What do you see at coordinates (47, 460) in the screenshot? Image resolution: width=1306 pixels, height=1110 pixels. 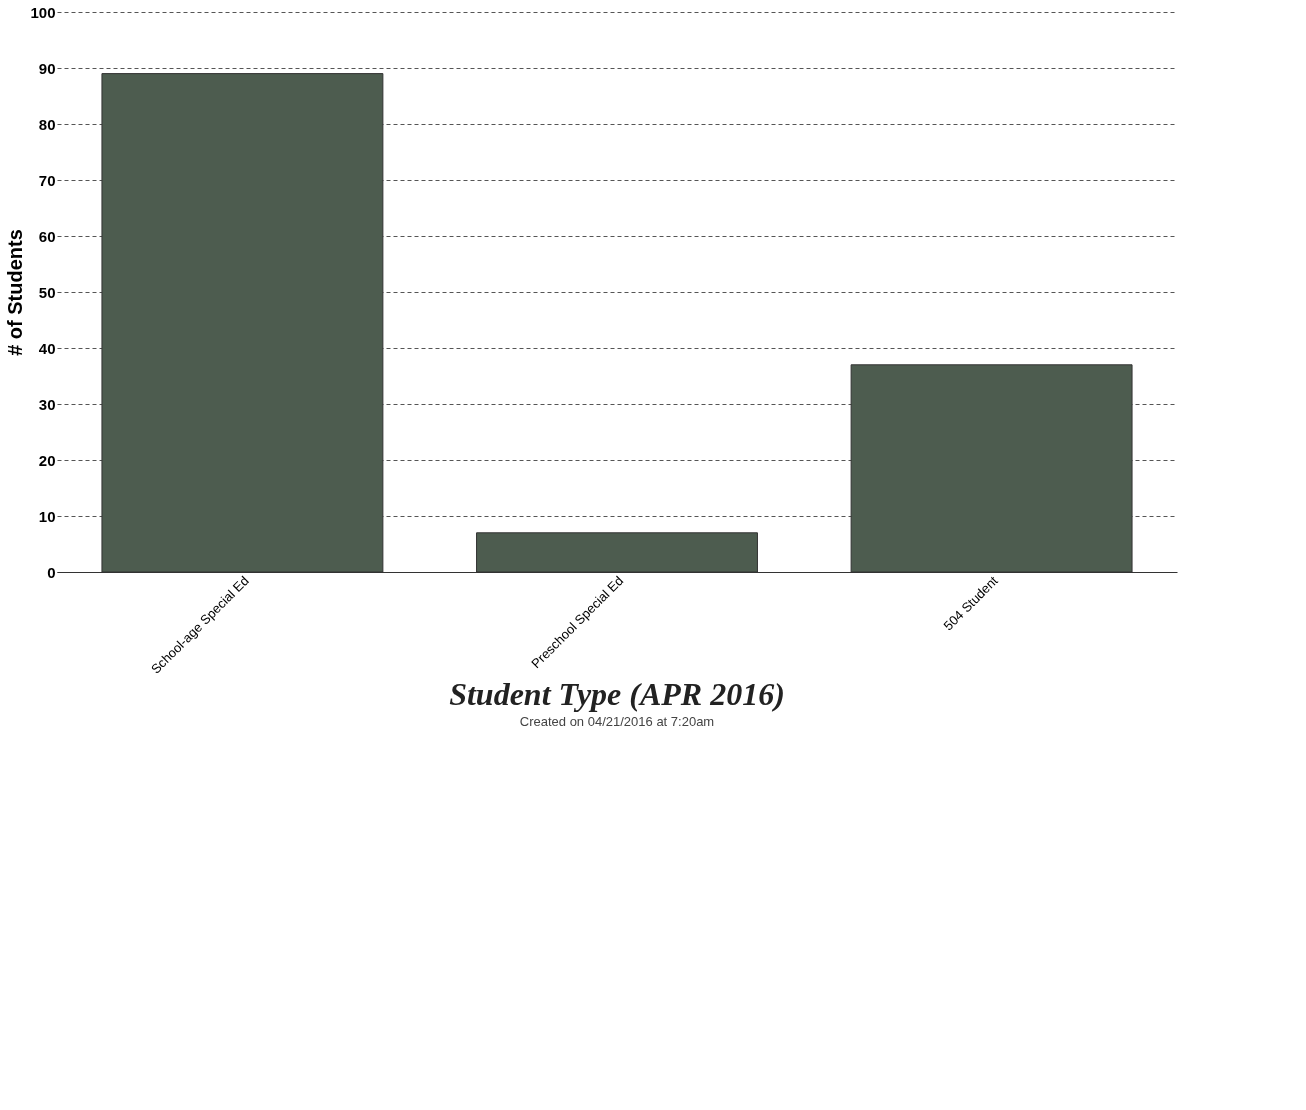 I see `y-tick-label: 20` at bounding box center [47, 460].